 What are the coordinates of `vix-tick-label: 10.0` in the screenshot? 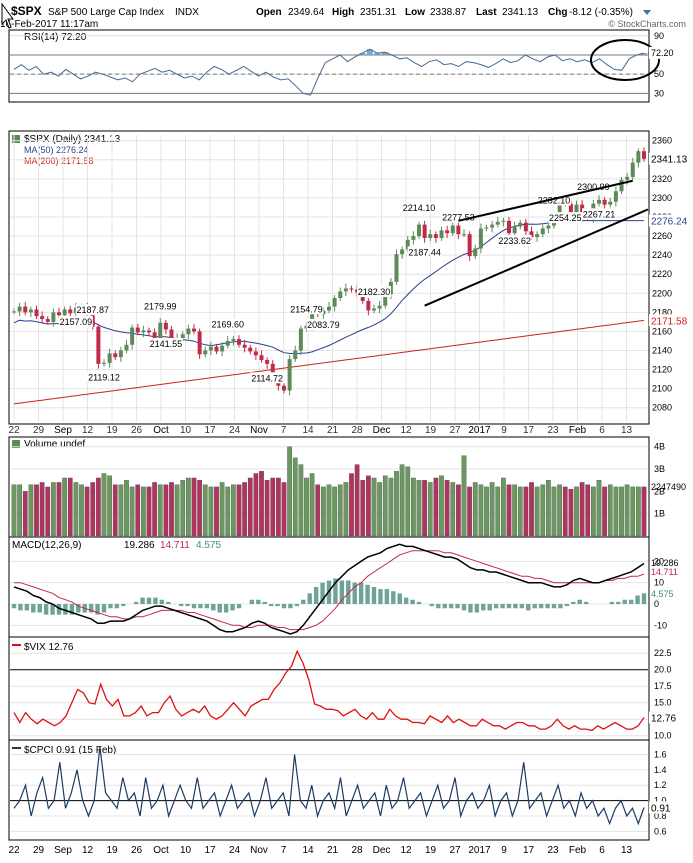 It's located at (663, 736).